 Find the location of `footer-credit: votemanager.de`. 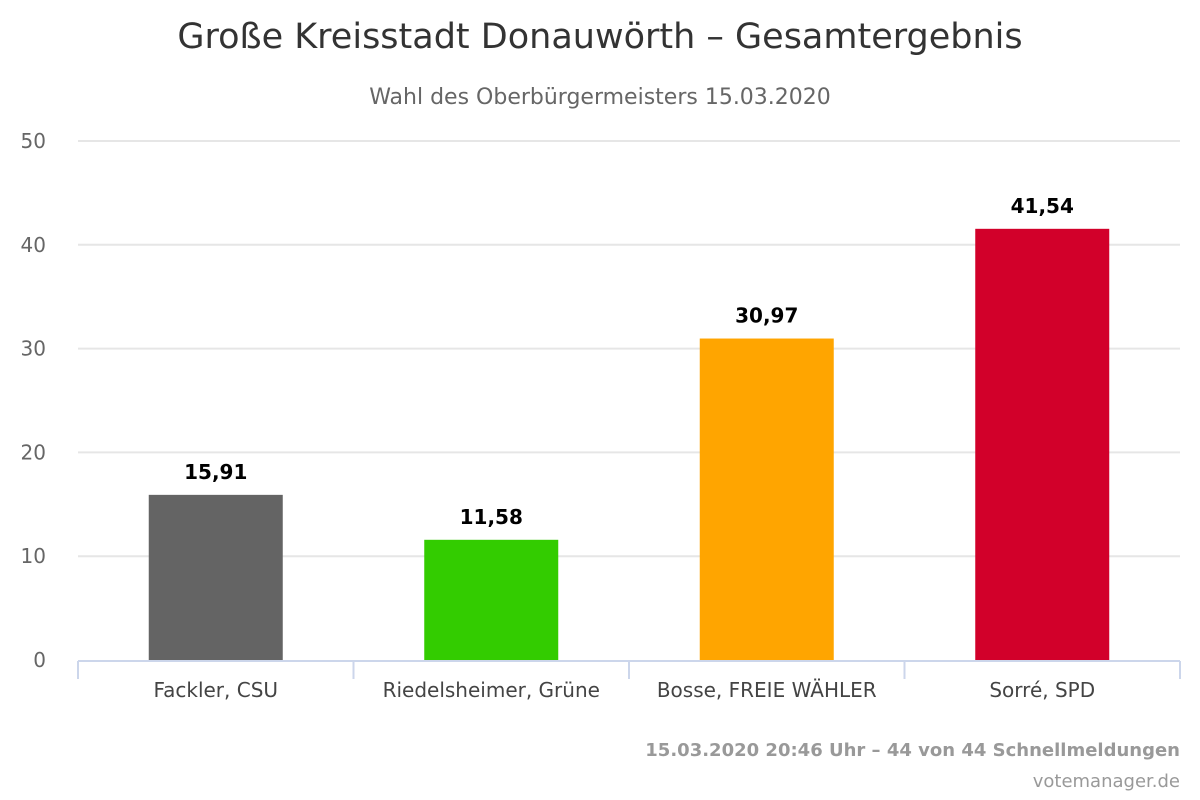

footer-credit: votemanager.de is located at coordinates (1106, 781).